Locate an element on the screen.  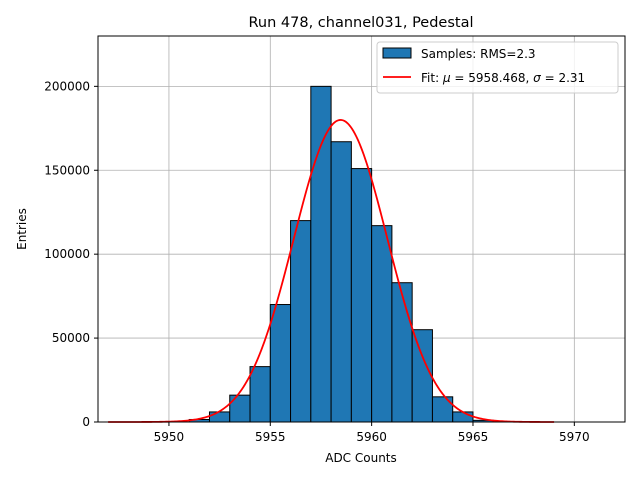
x-tick-label: 5970 is located at coordinates (574, 437).